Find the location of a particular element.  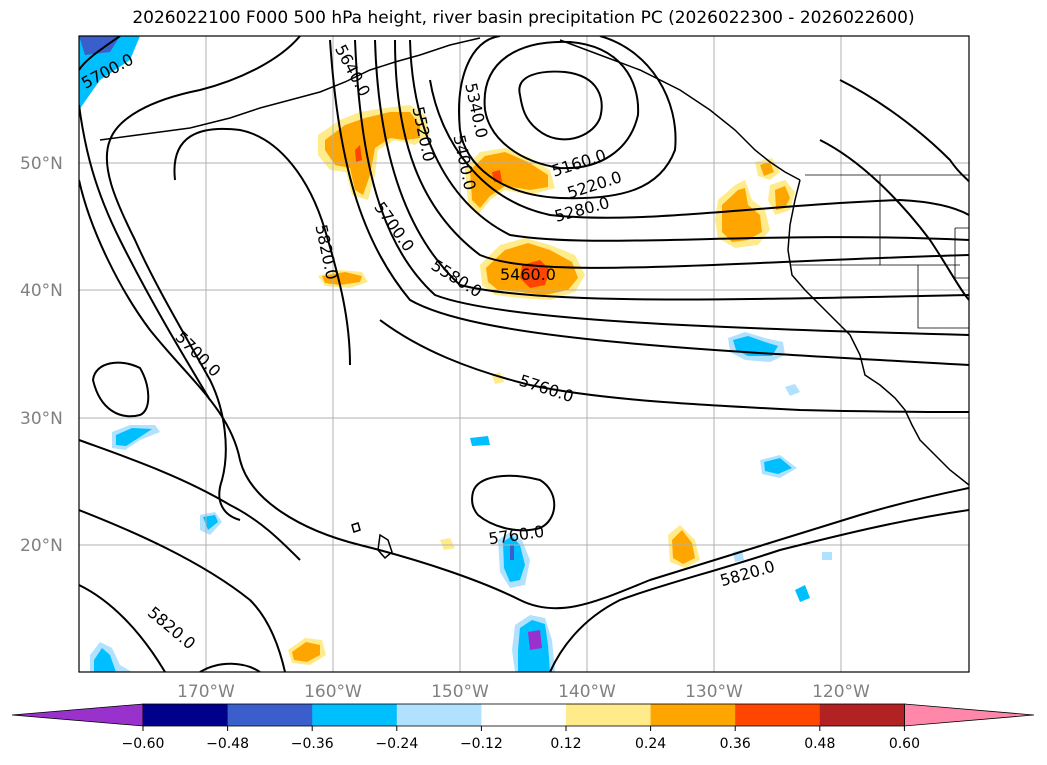

contour-label: 5460.0 is located at coordinates (528, 274).